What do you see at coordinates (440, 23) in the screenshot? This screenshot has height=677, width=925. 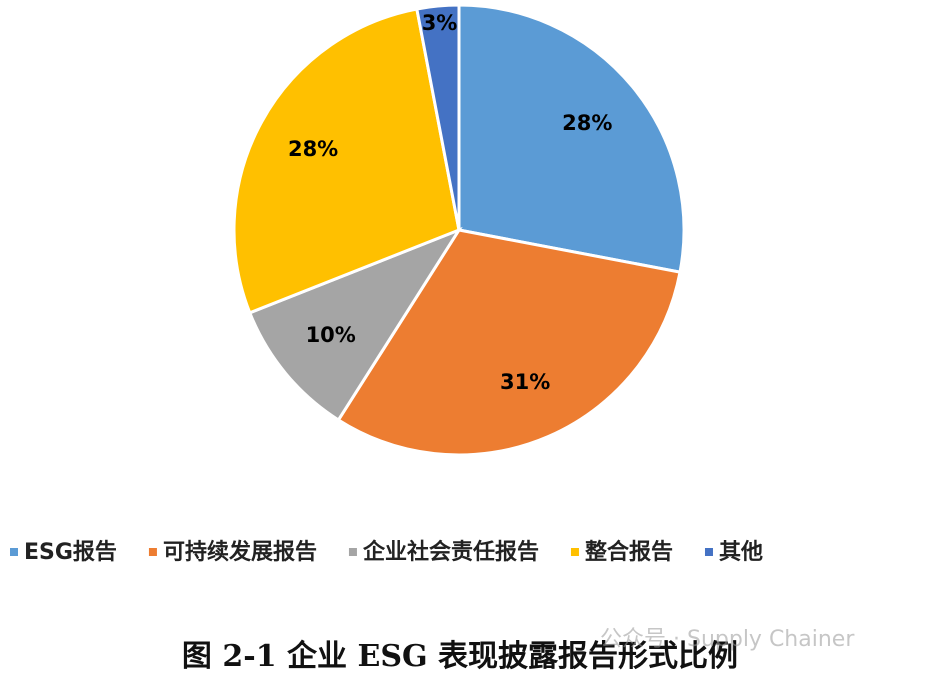 I see `data-label: 3%` at bounding box center [440, 23].